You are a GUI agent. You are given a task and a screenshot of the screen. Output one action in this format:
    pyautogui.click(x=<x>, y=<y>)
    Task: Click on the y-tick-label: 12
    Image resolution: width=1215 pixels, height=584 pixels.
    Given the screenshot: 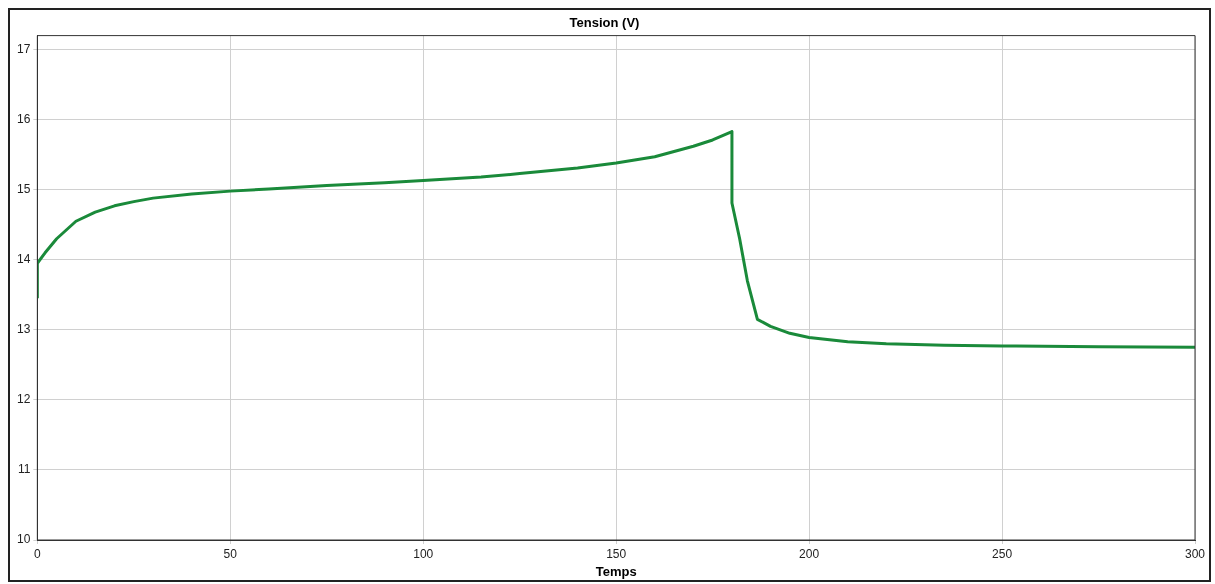 What is the action you would take?
    pyautogui.click(x=23, y=399)
    